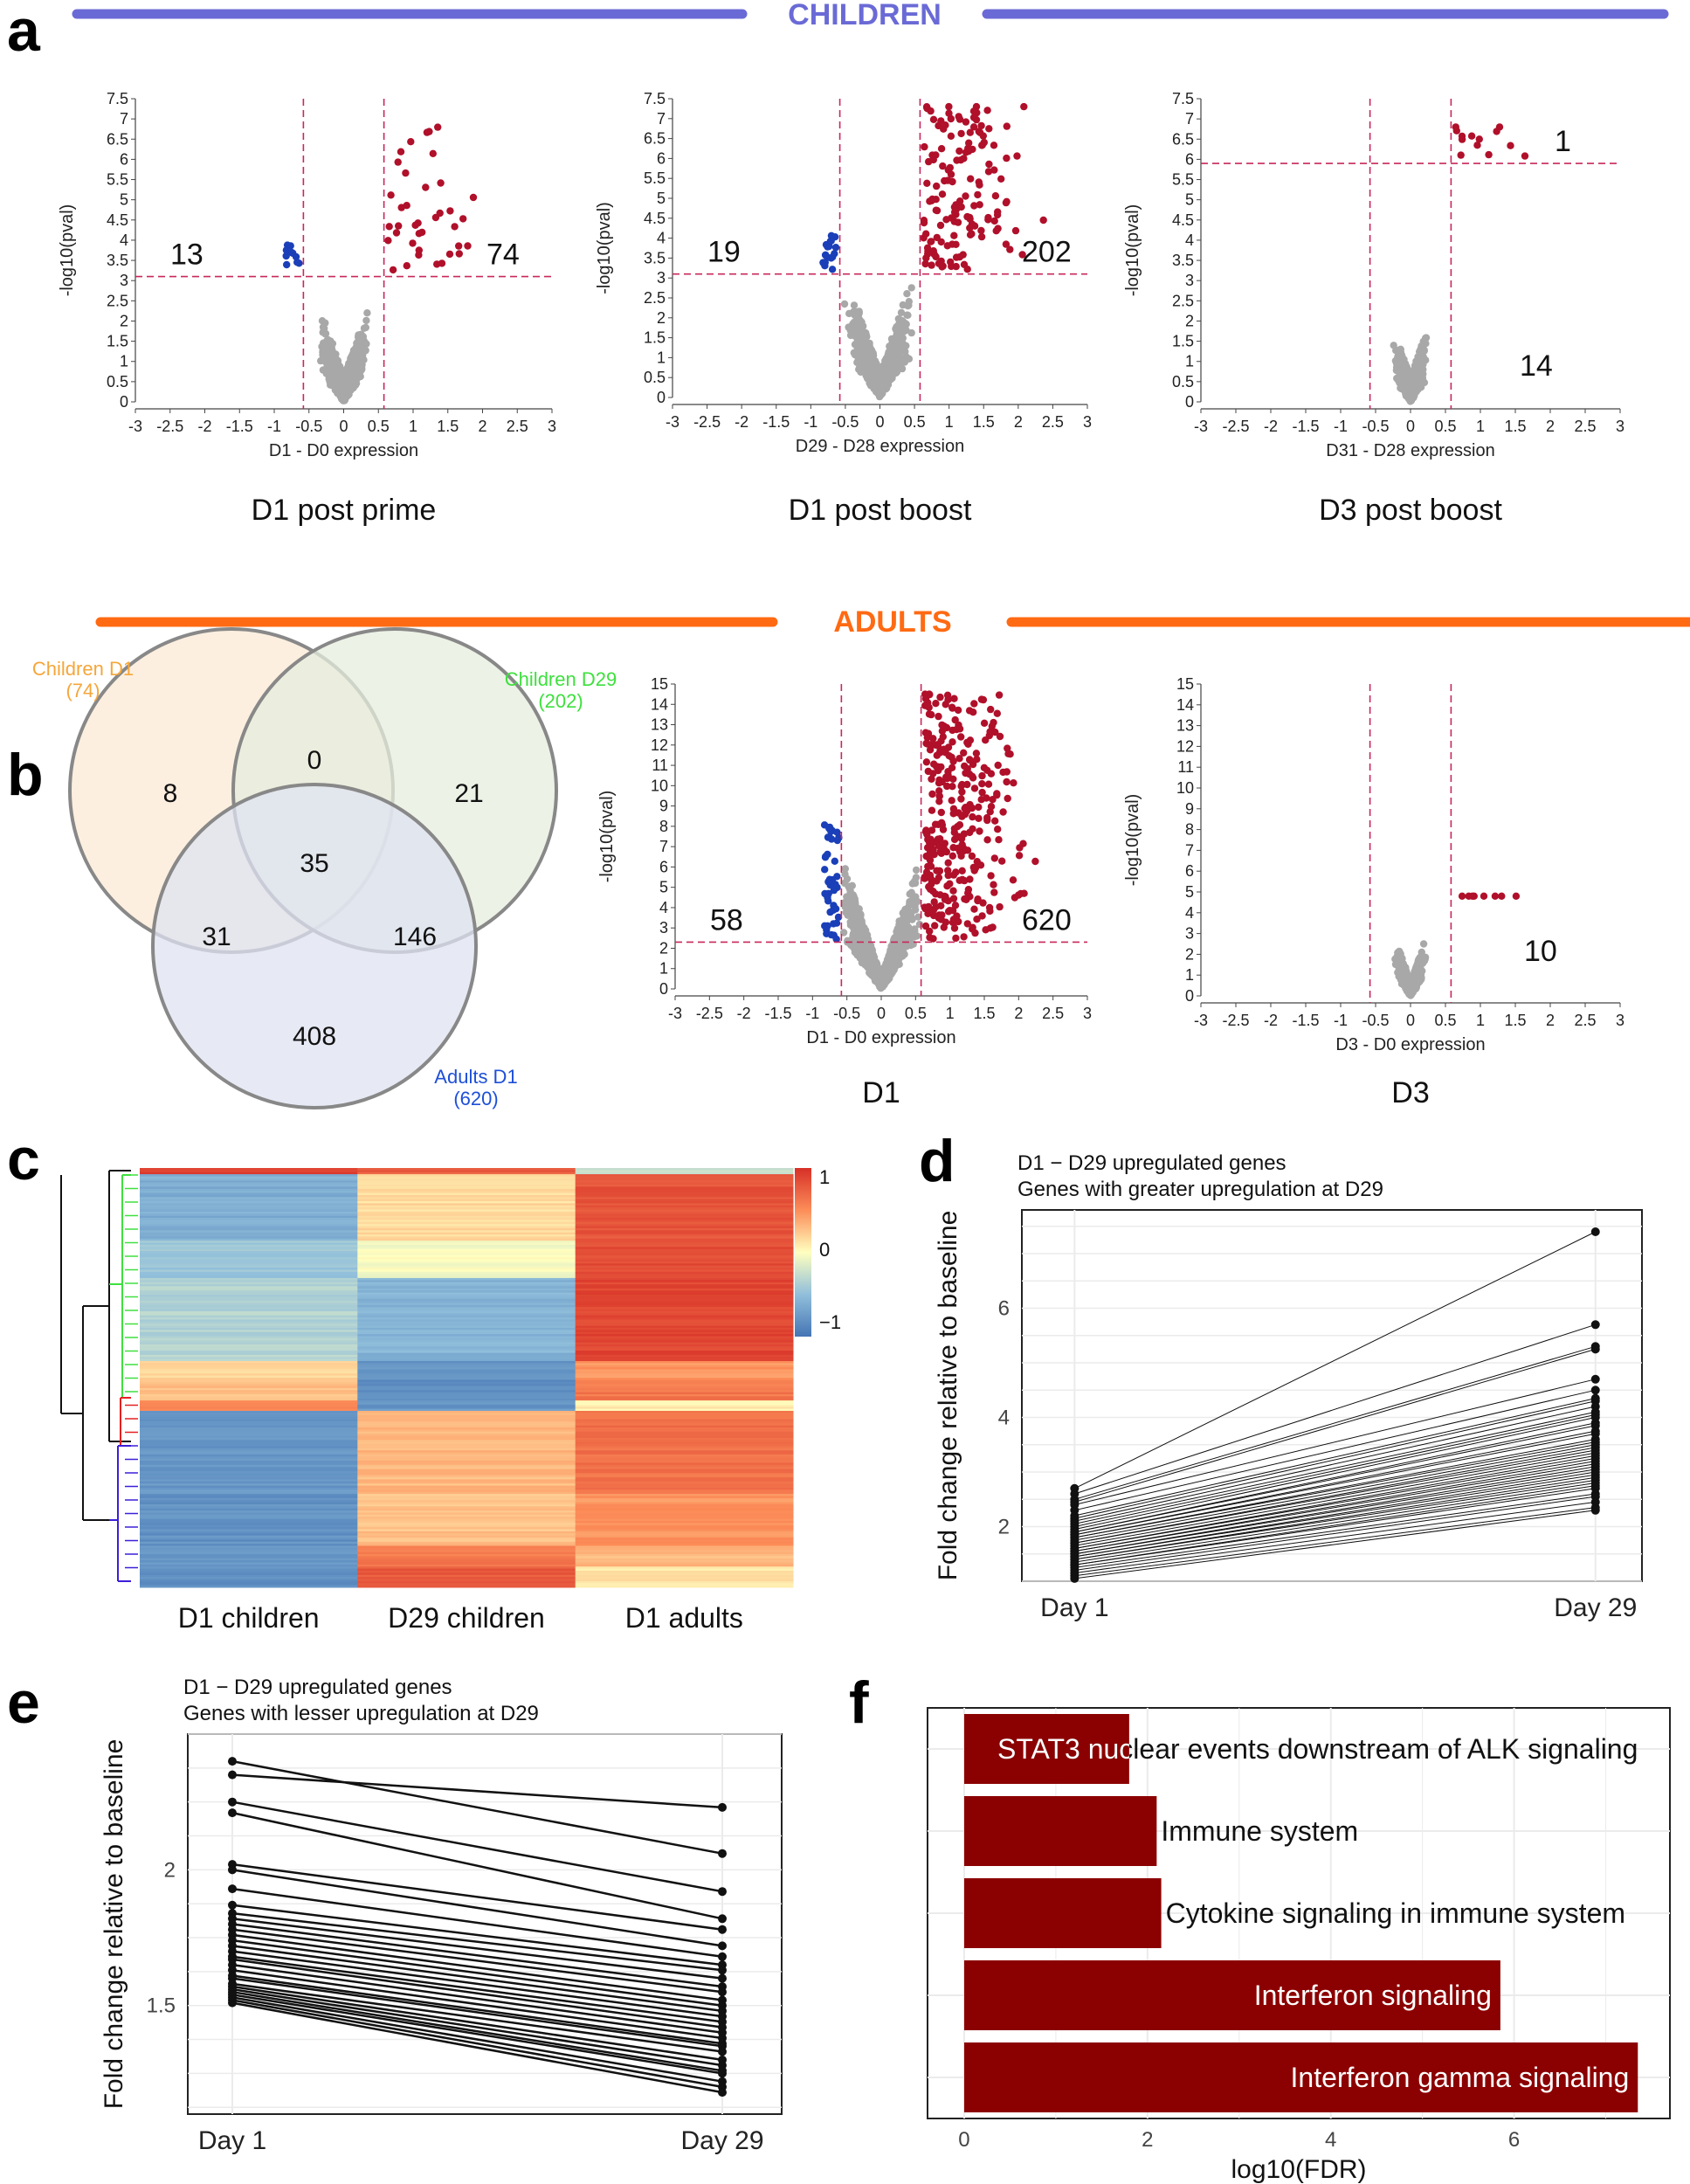 The image size is (1690, 2184). I want to click on y-tick-label: 12, so click(659, 745).